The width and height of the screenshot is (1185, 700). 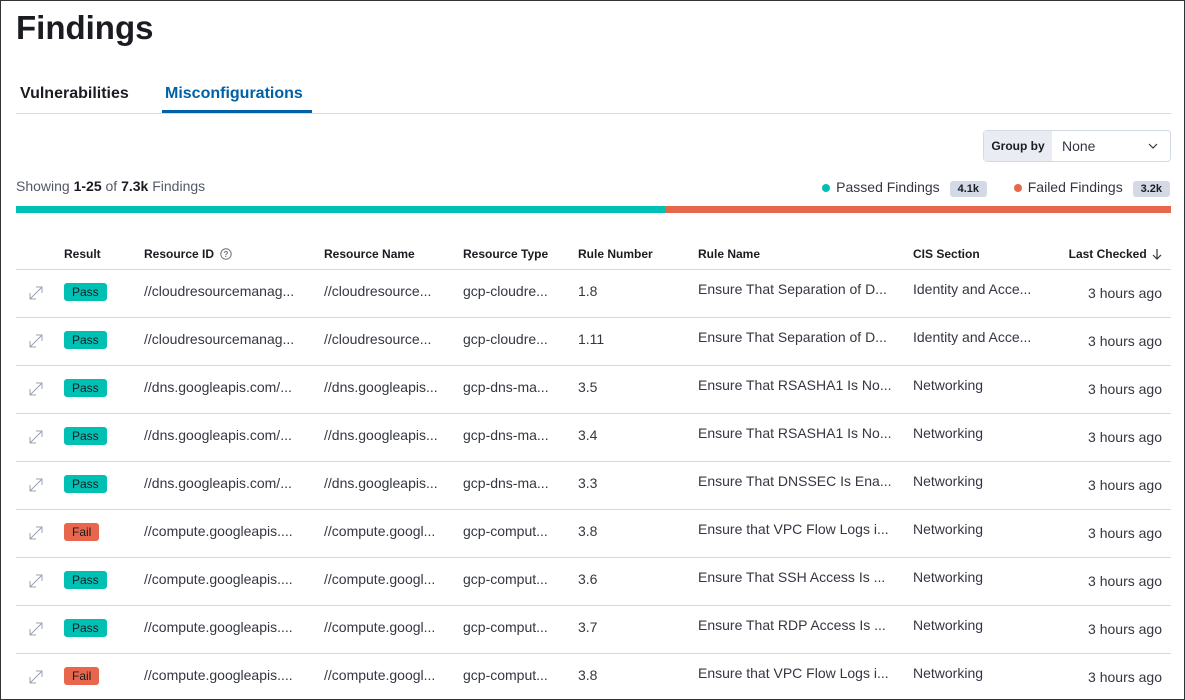 I want to click on column-header: Resource ID ?, so click(x=188, y=254).